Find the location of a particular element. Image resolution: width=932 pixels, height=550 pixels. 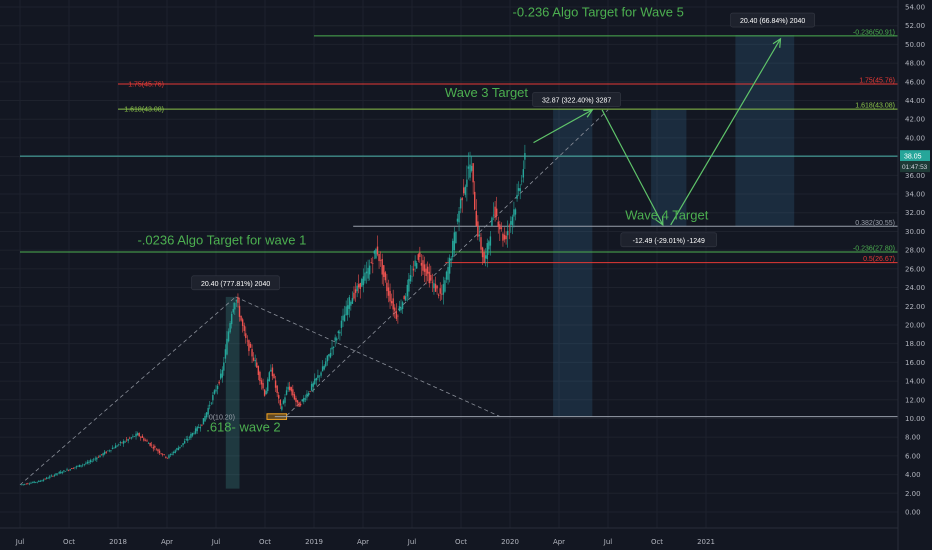

y-tick-label: 32.00 is located at coordinates (915, 213).